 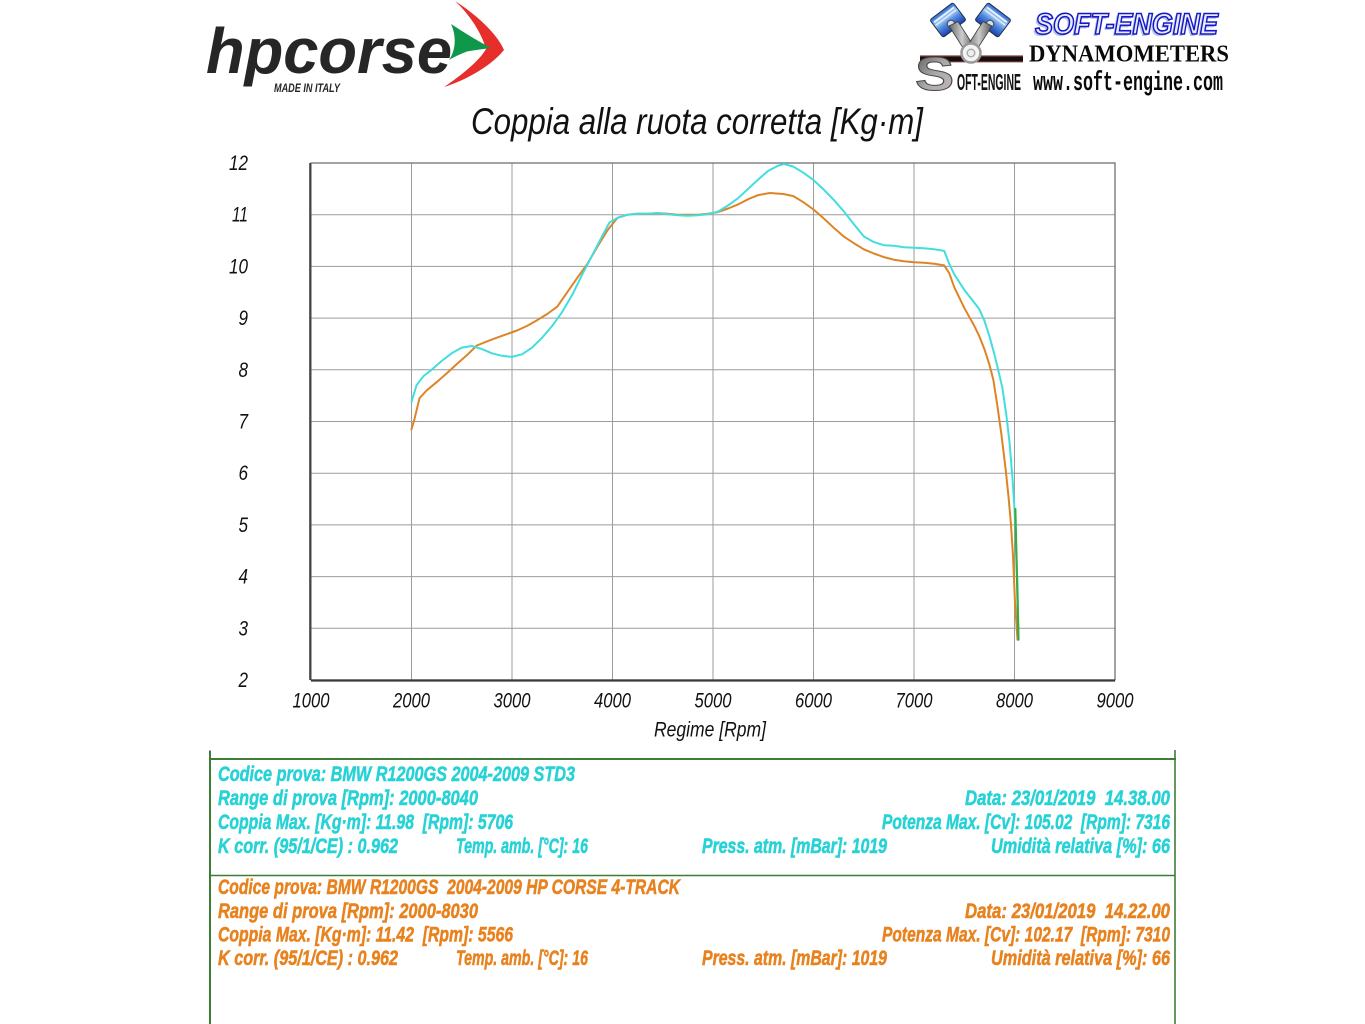 I want to click on svg-text:Potenza Max. [Cv]: 102.17 [Rp: Potenza Max. [Cv]: 102.17 [Rpm]: 7310, so click(x=1026, y=935).